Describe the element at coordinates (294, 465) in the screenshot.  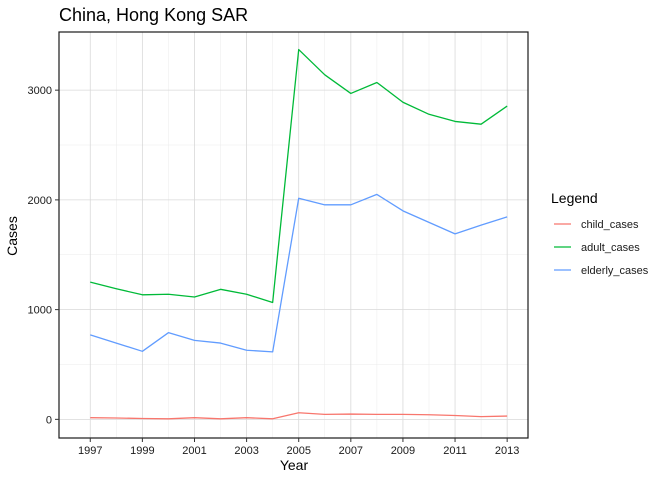
I see `x-axis-title: Year` at that location.